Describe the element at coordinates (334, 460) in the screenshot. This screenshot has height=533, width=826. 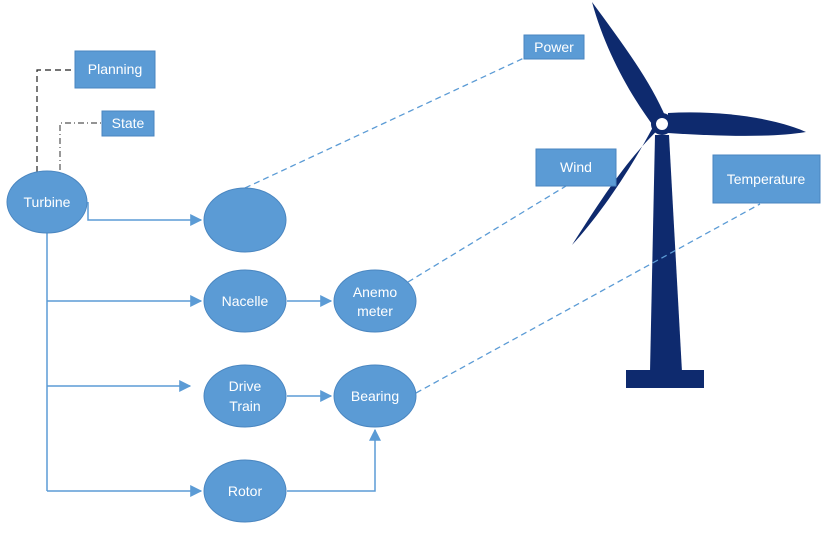
I see `rotor-to-bearing-connector` at that location.